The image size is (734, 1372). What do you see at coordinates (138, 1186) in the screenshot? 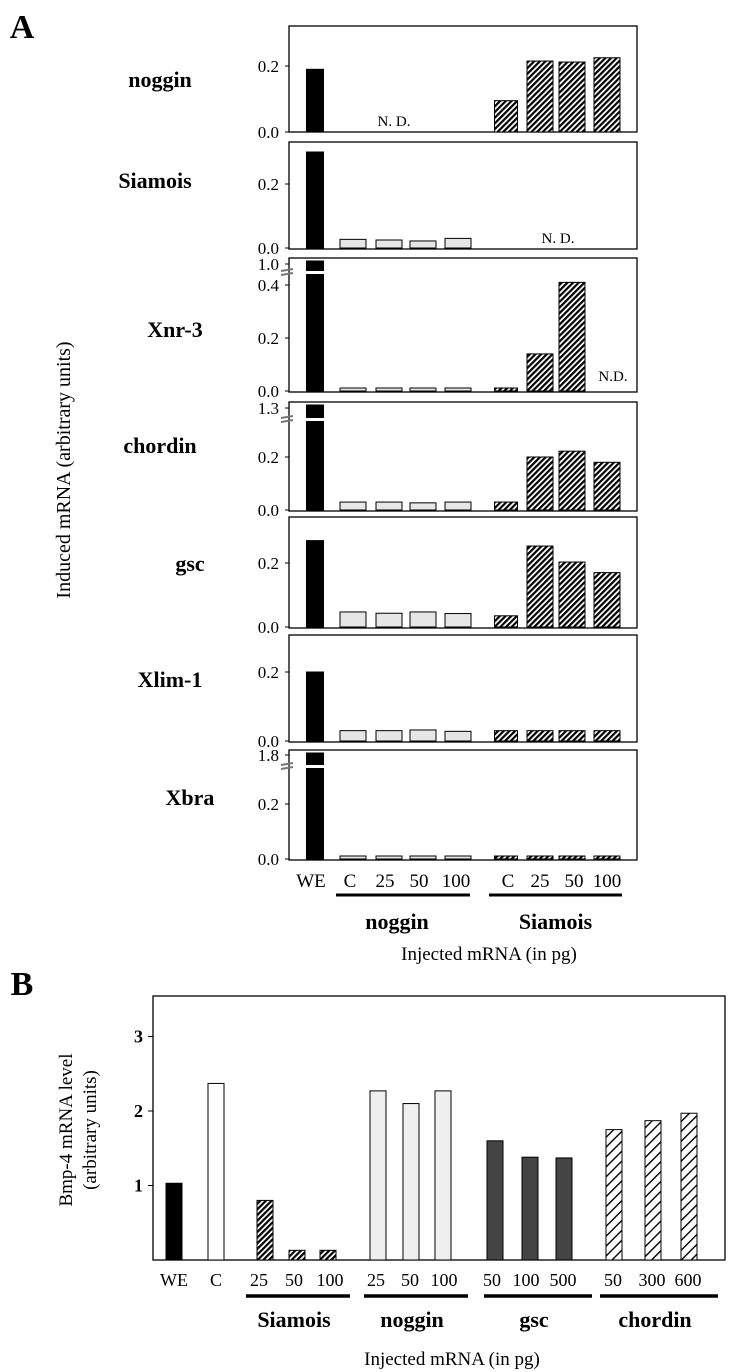
I see `y-tick-label: 1` at bounding box center [138, 1186].